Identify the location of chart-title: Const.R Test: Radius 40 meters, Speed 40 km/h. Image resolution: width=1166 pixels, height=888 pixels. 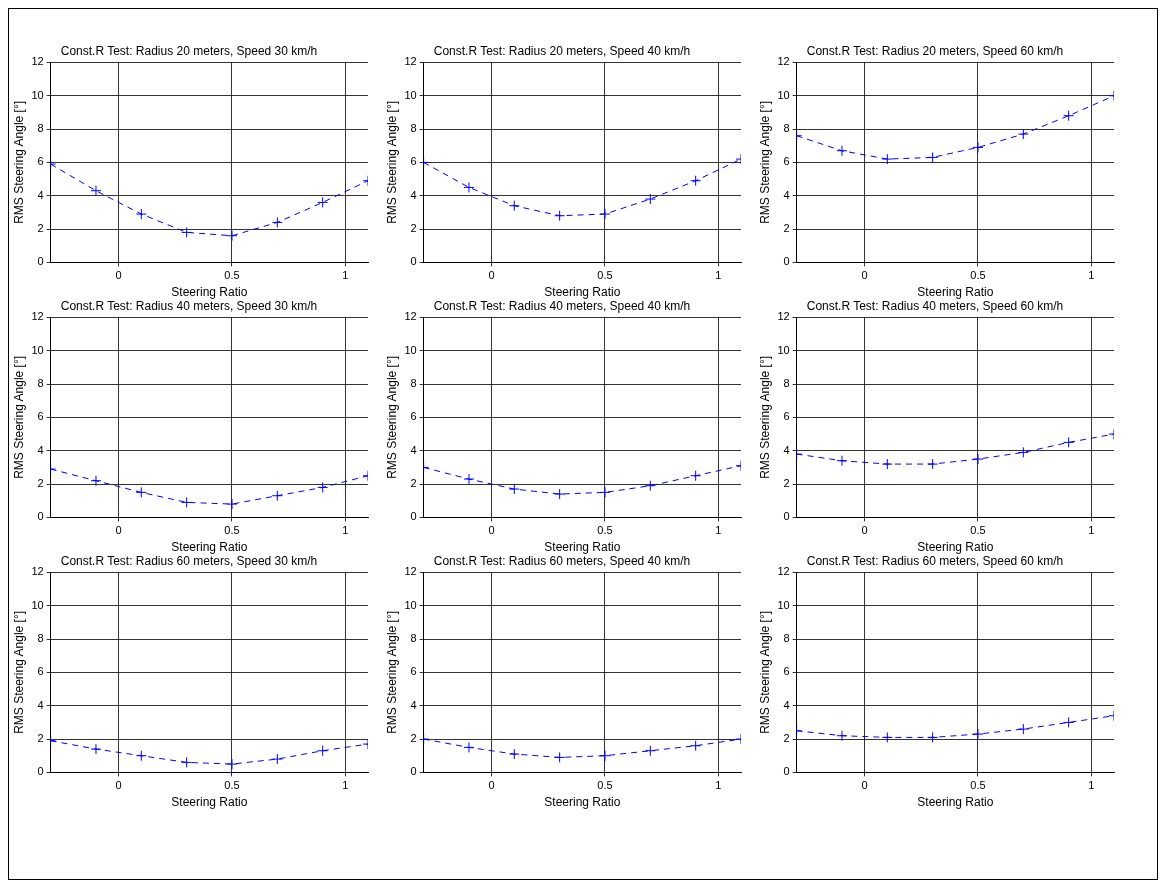
(562, 305).